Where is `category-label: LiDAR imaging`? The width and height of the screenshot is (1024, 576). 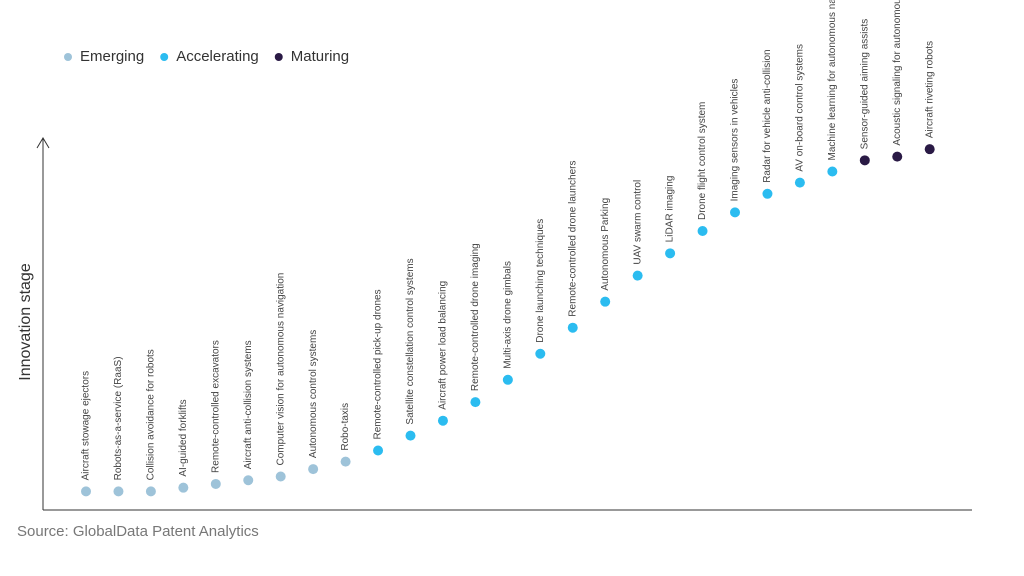 category-label: LiDAR imaging is located at coordinates (670, 209).